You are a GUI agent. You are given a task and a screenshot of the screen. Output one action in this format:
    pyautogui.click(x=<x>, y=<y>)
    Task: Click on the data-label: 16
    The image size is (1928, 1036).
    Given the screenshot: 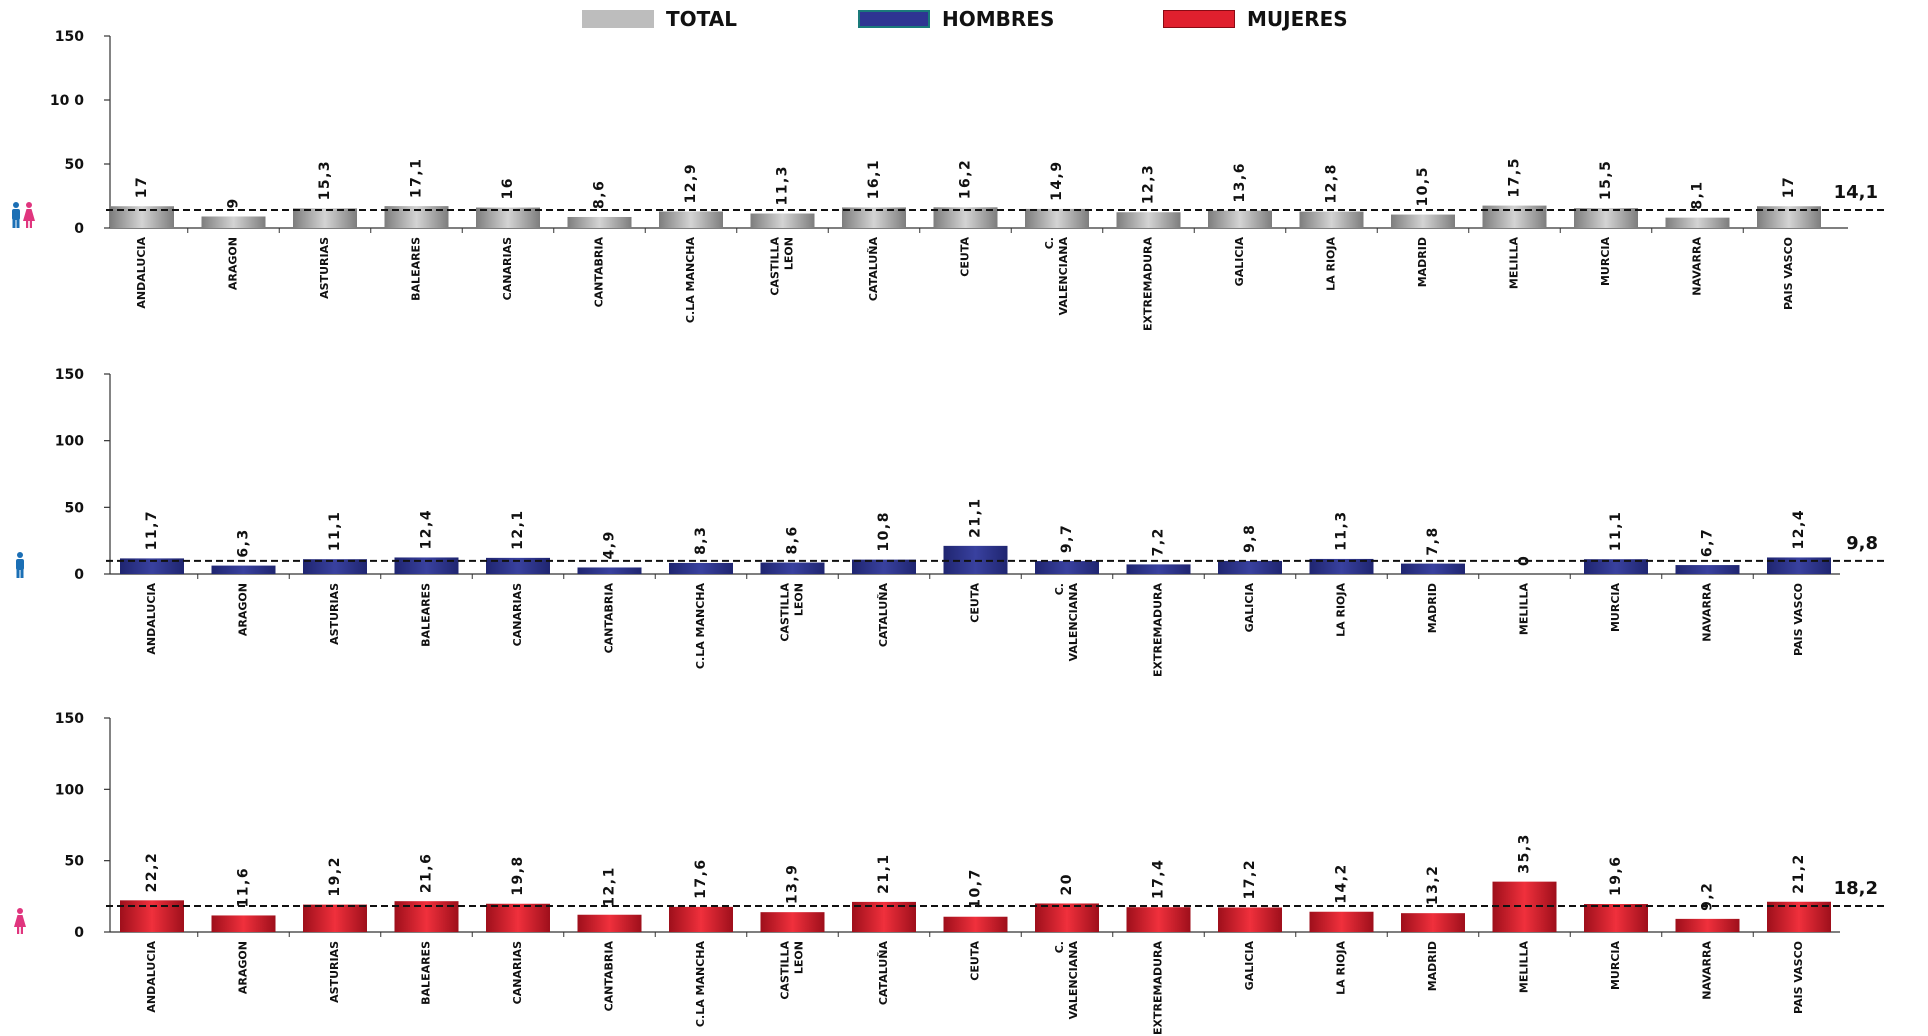 What is the action you would take?
    pyautogui.click(x=508, y=188)
    